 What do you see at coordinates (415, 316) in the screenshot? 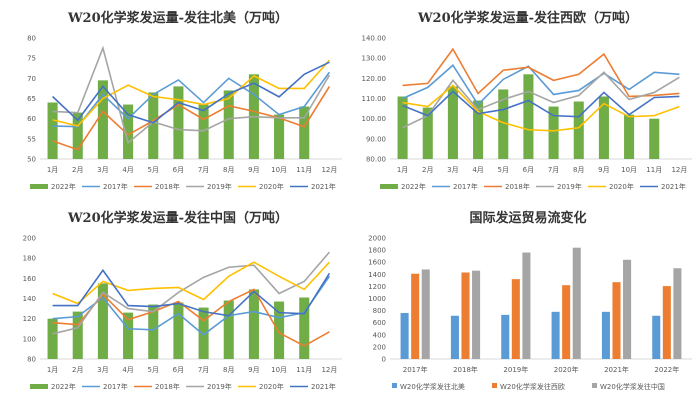
I see `bar-W20化学浆发往西欧-2017年` at bounding box center [415, 316].